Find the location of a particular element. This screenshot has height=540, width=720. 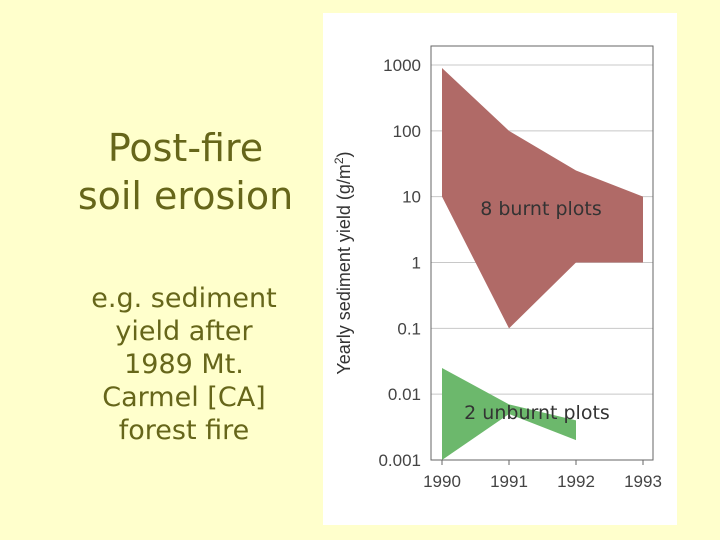

y-tick-label-4: 0.1 is located at coordinates (409, 328).